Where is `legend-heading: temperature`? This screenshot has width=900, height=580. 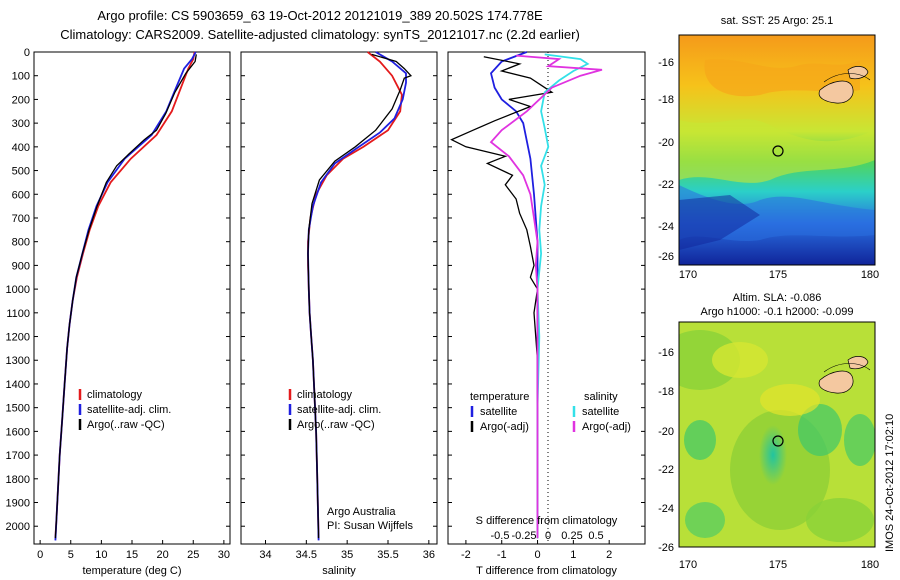 legend-heading: temperature is located at coordinates (499, 397).